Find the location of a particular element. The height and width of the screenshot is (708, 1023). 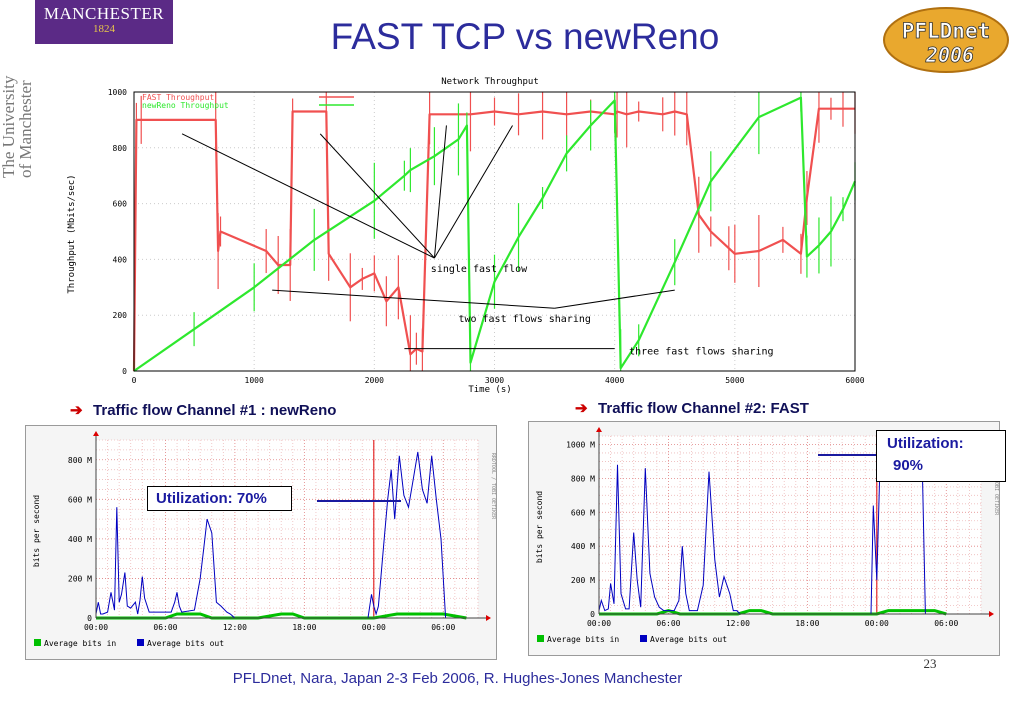

channel1-heading-text: Traffic flow Channel #1 : newReno is located at coordinates (215, 410).